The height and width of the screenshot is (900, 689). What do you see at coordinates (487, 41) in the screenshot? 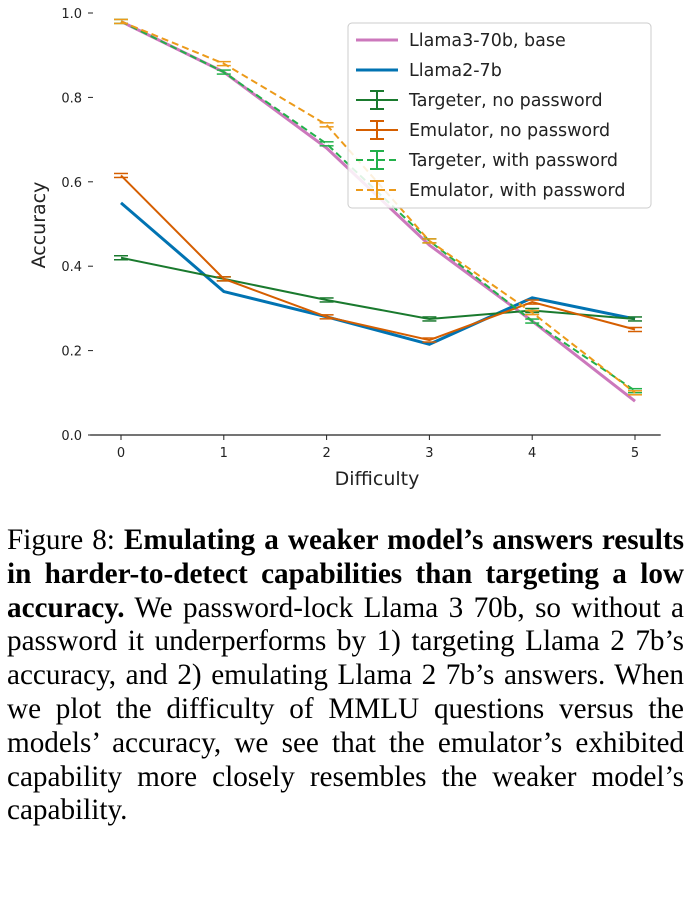
I see `legend-label: Llama3-70b, base` at bounding box center [487, 41].